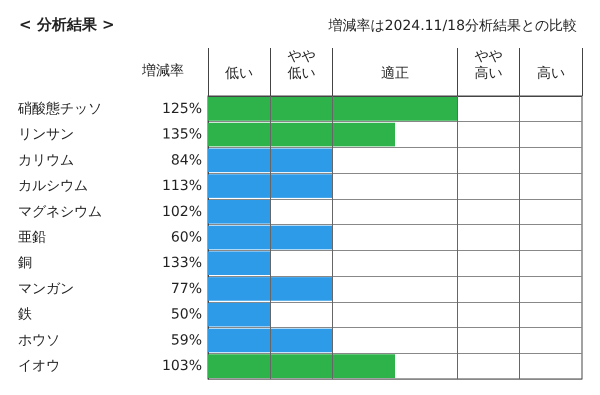 This screenshot has width=600, height=395. Describe the element at coordinates (46, 160) in the screenshot. I see `y-tick-label: カリウム` at that location.